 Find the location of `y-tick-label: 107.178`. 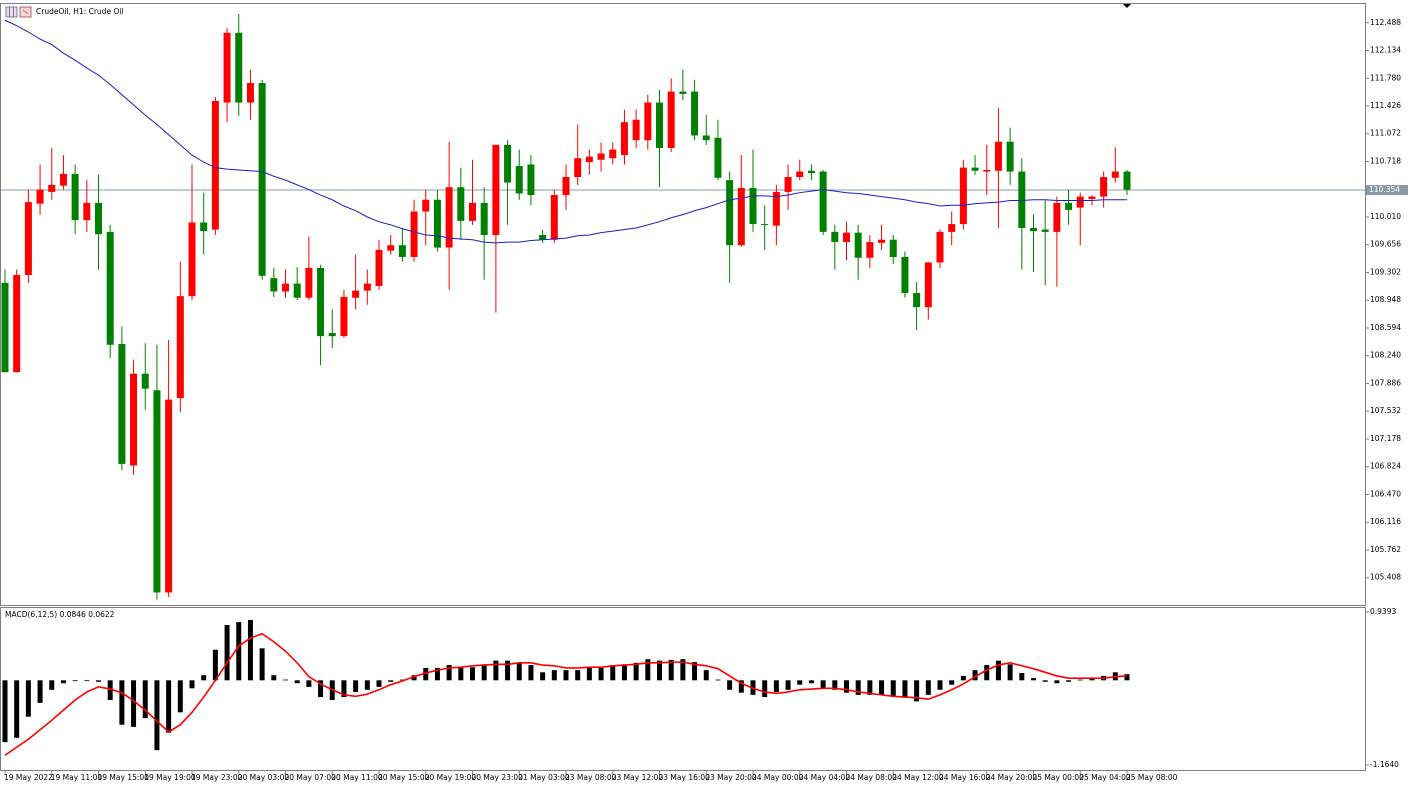

y-tick-label: 107.178 is located at coordinates (1385, 438).